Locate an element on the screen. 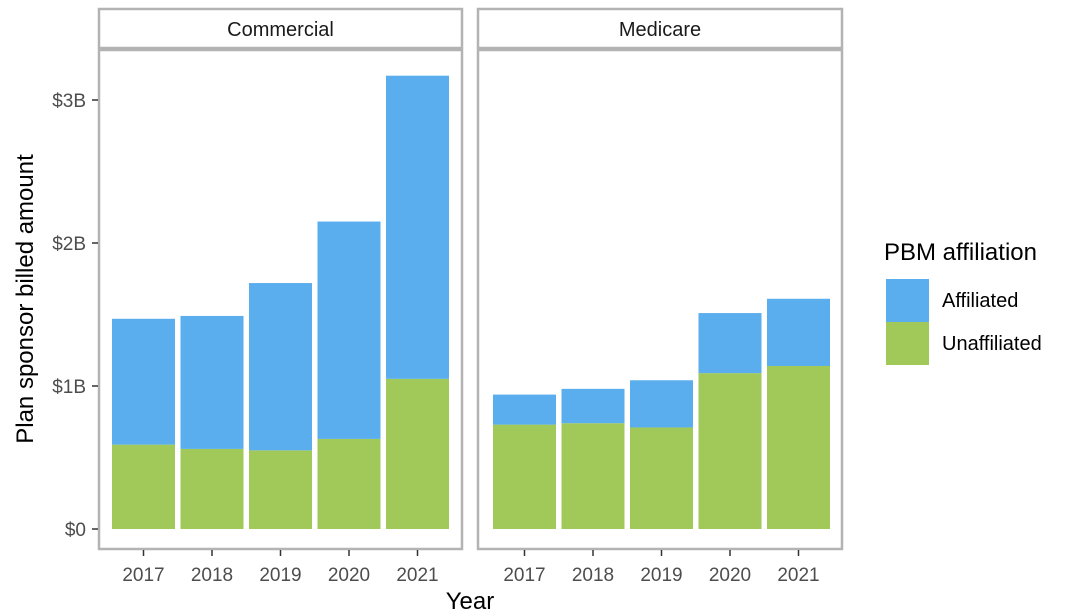 This screenshot has width=1073, height=616. bar-medicare-2021-unaffiliated is located at coordinates (798, 447).